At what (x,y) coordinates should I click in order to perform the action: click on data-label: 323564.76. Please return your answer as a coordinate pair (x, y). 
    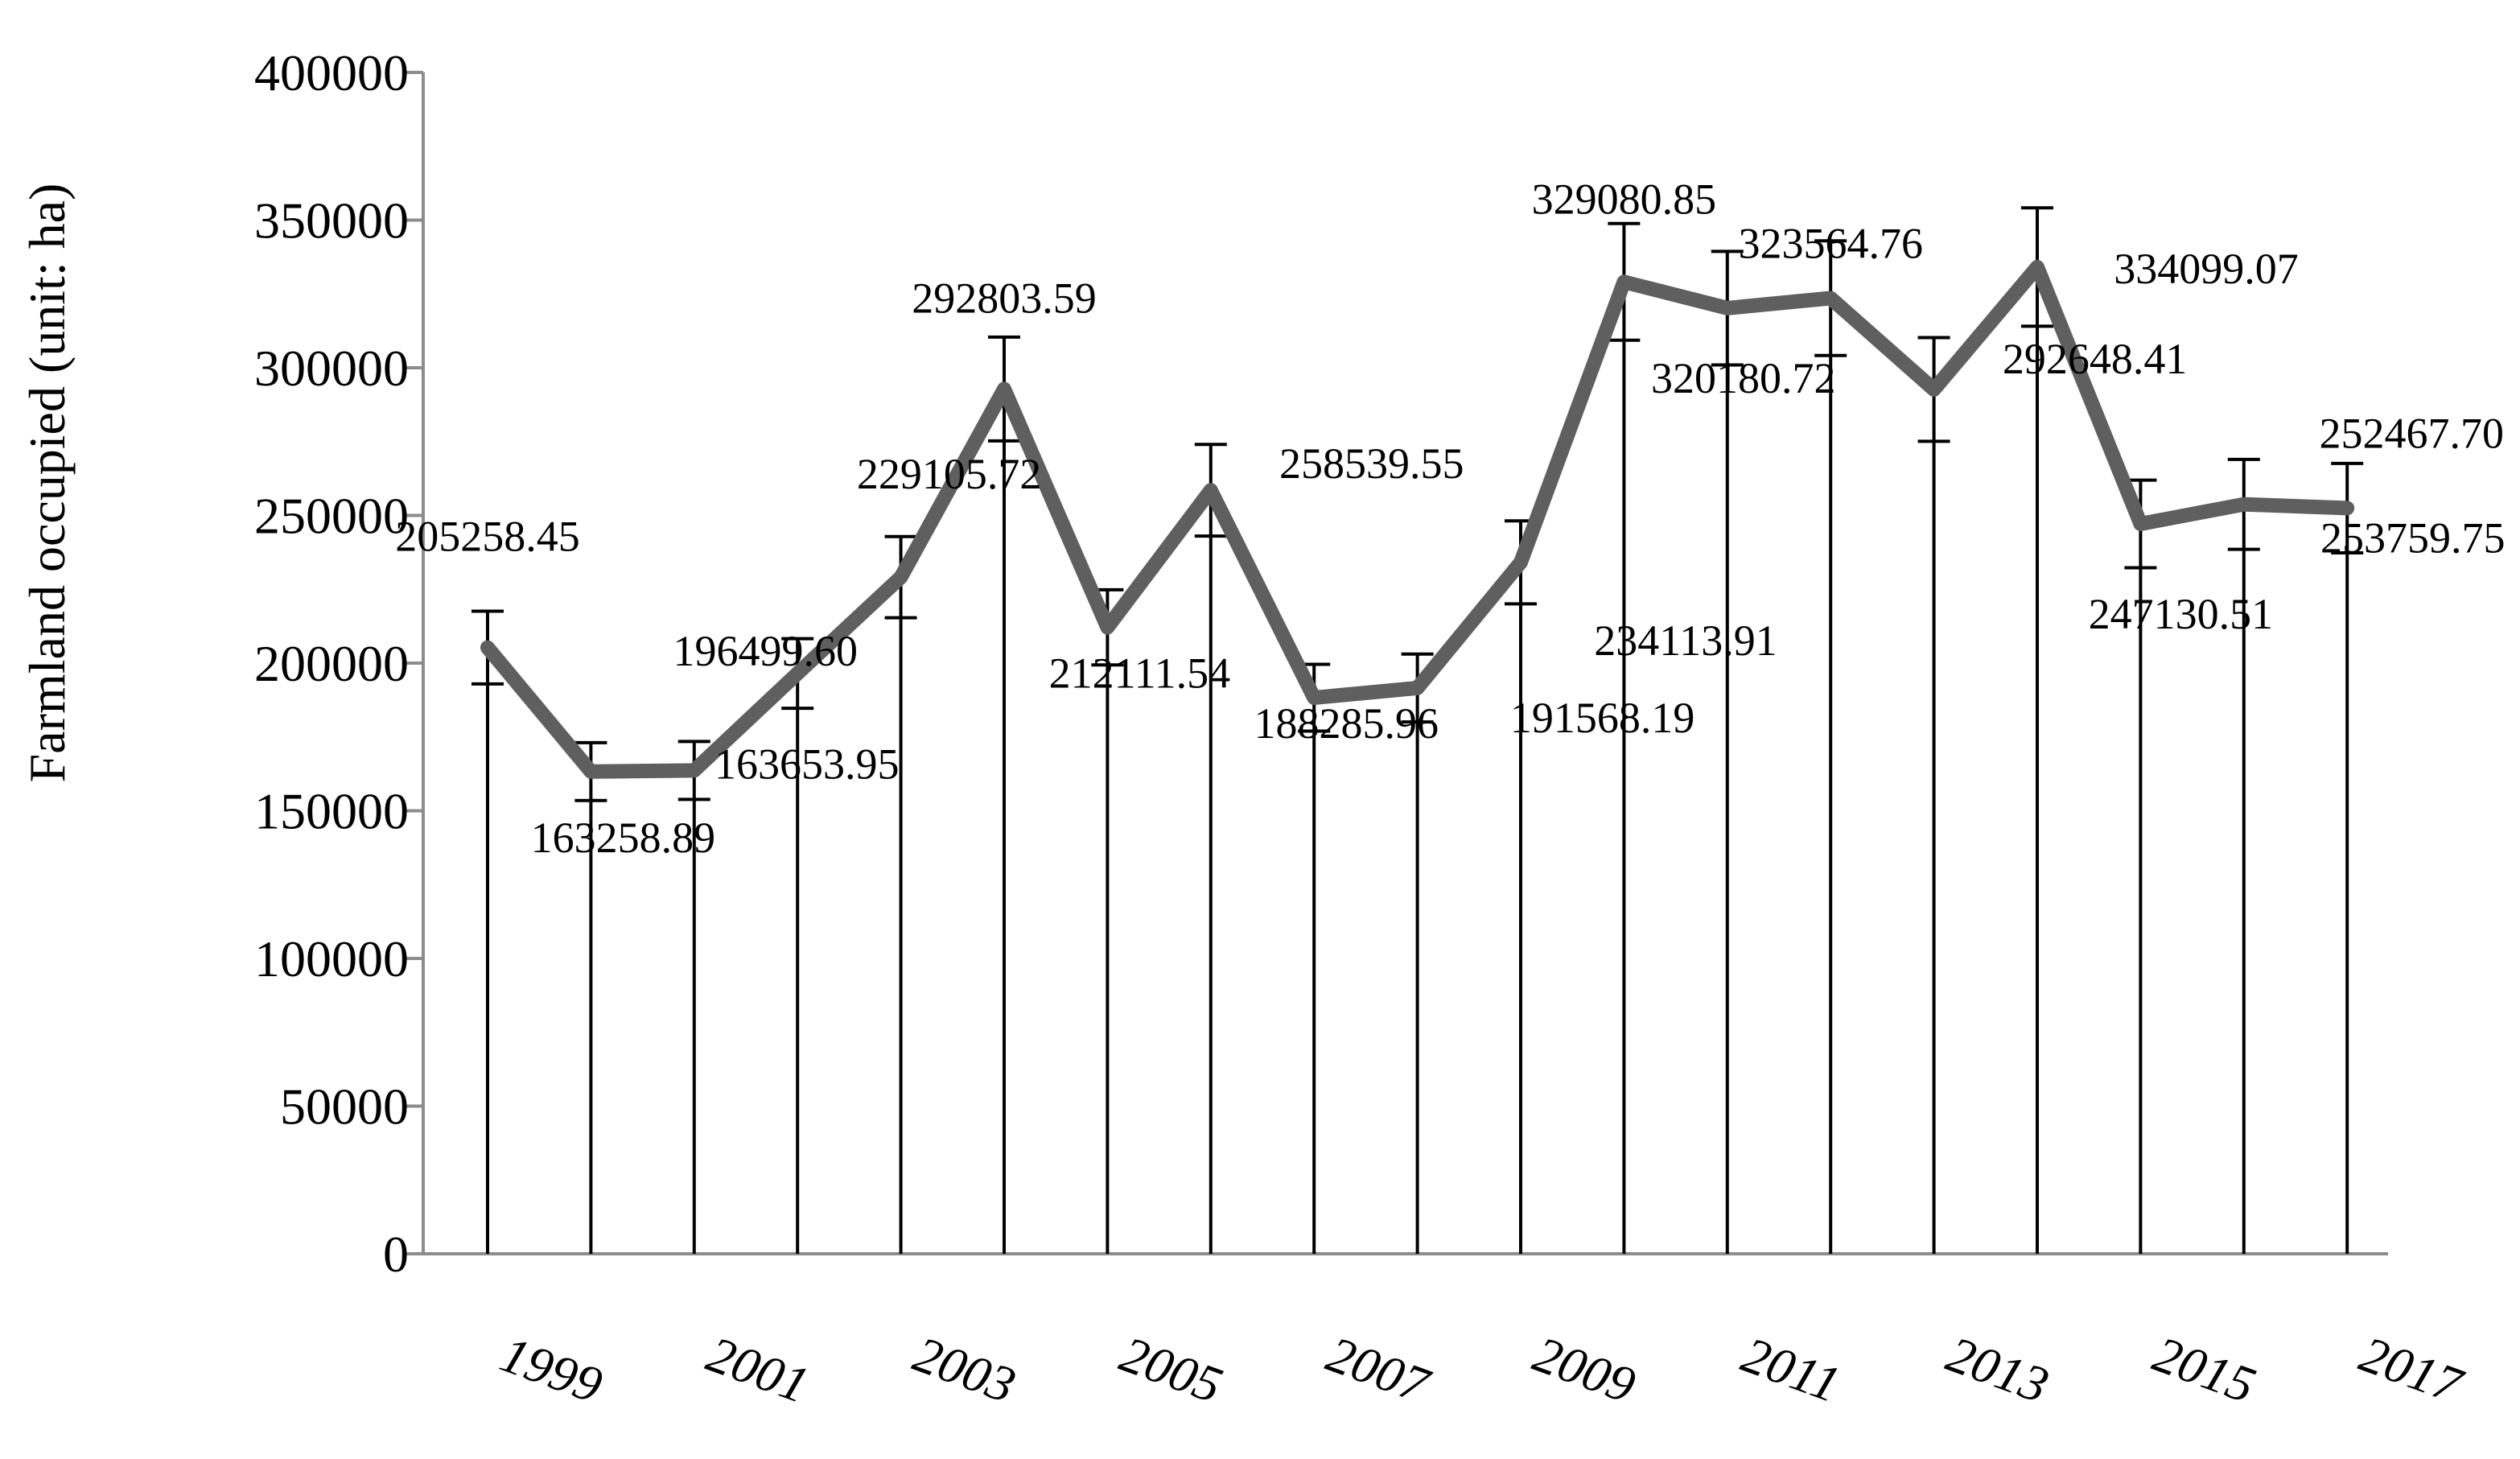
    Looking at the image, I should click on (1831, 244).